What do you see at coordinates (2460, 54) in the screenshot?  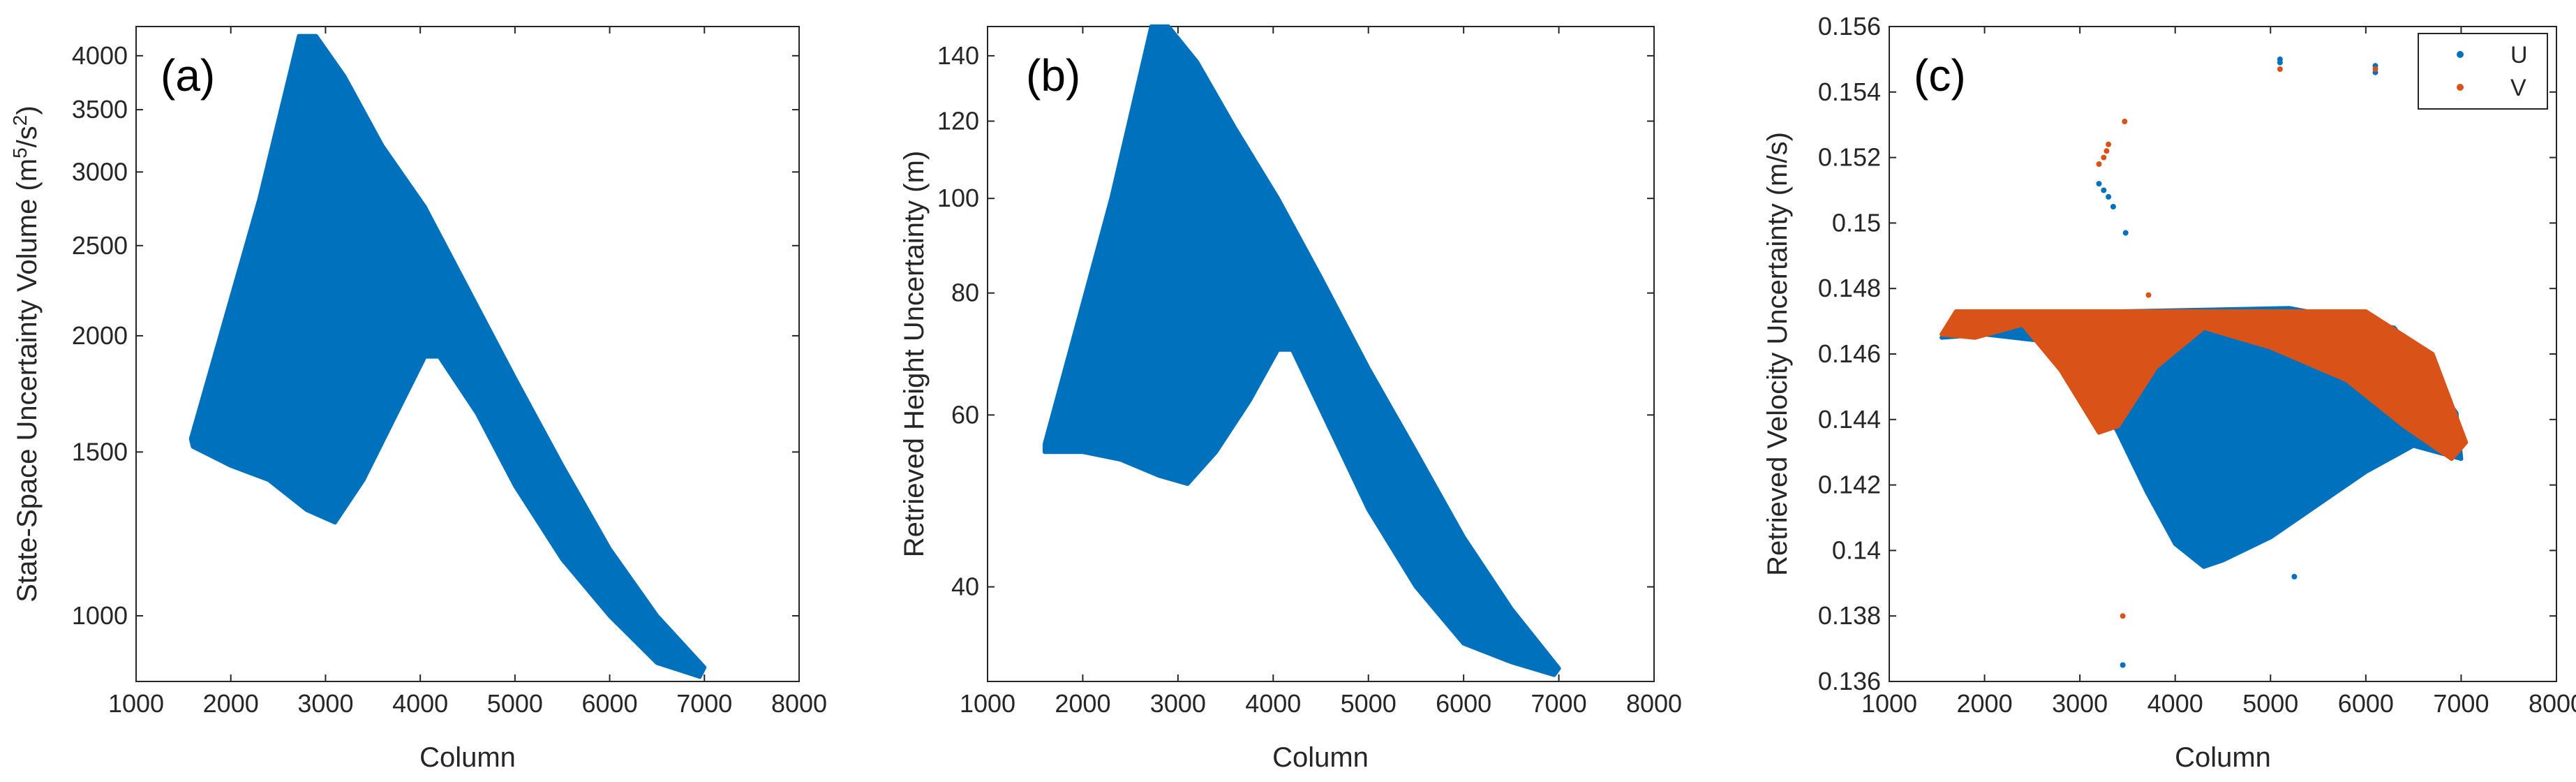 I see `legend-marker-u` at bounding box center [2460, 54].